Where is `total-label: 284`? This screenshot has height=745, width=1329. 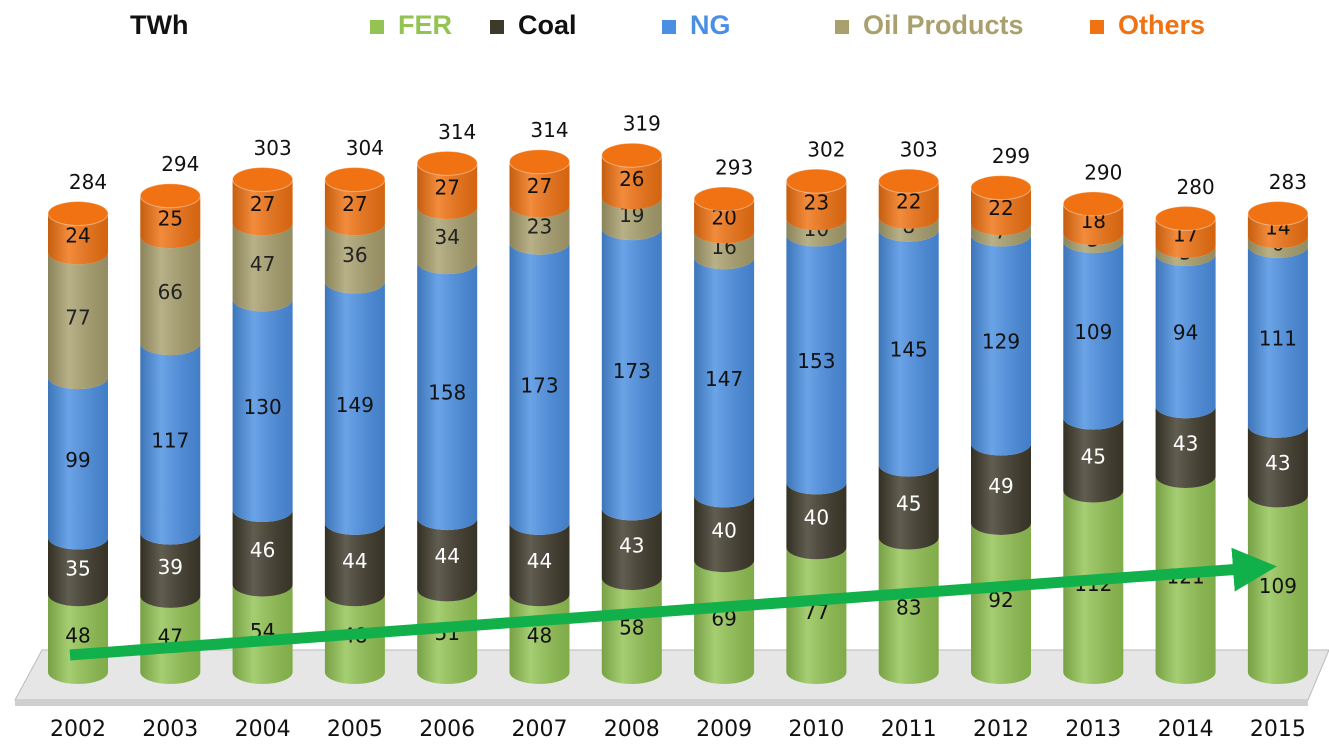
total-label: 284 is located at coordinates (88, 182).